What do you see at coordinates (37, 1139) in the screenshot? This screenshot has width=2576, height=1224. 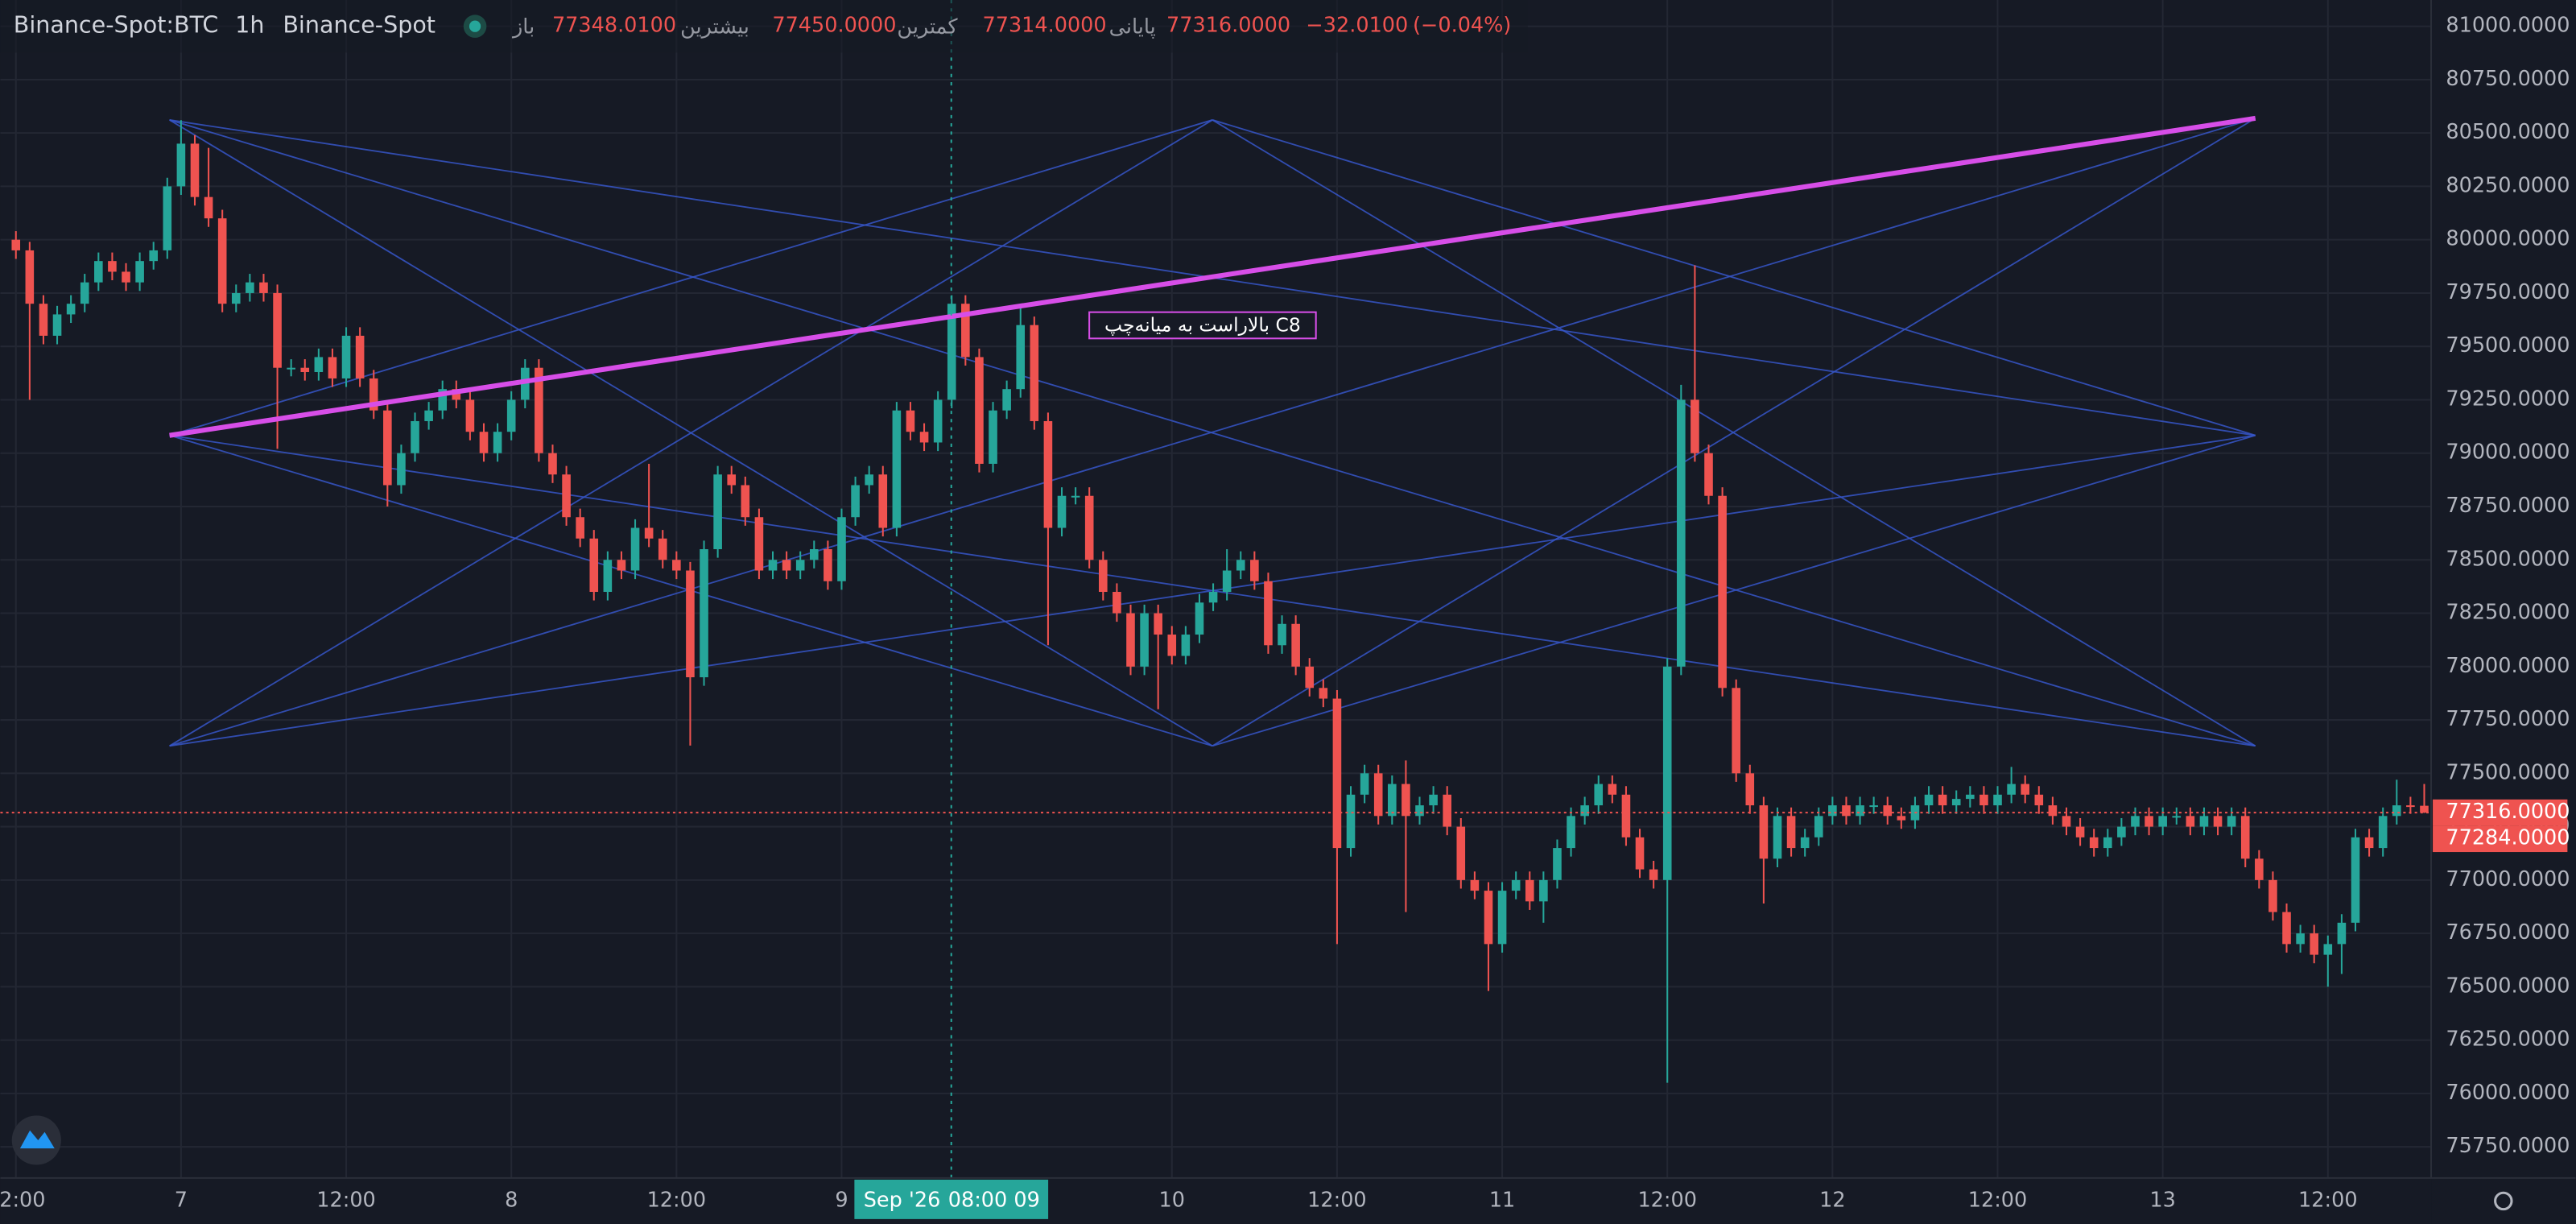 I see `logo-icon` at bounding box center [37, 1139].